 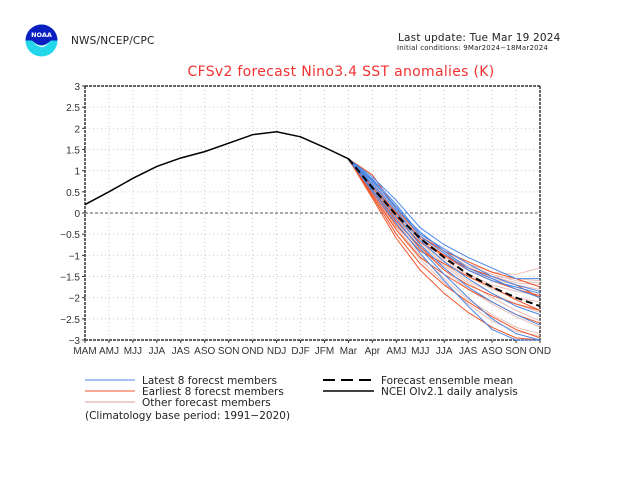 I want to click on other-member-line, so click(x=444, y=247).